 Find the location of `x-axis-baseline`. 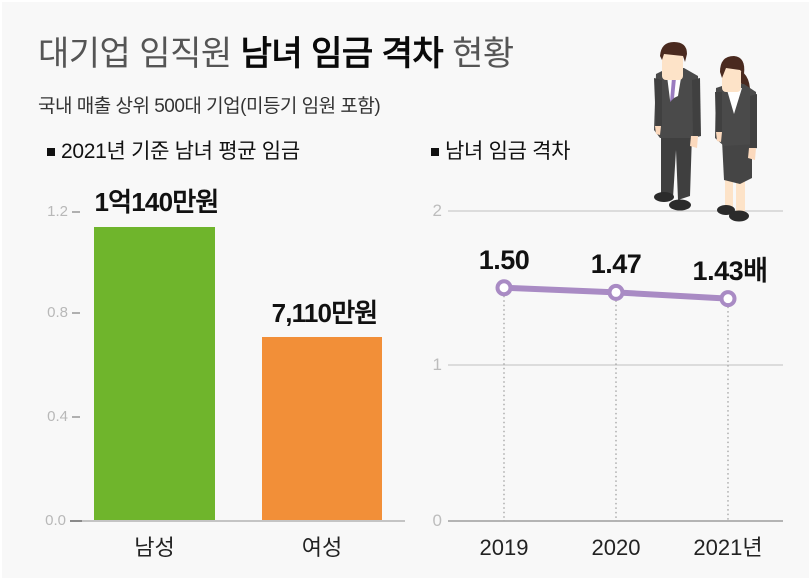

x-axis-baseline is located at coordinates (237, 521).